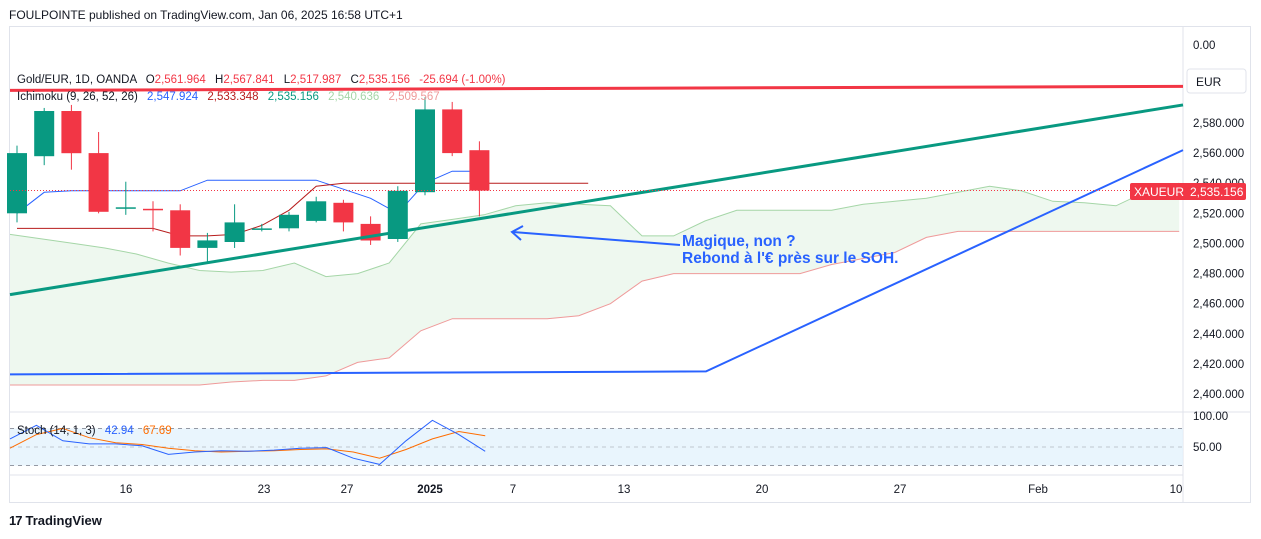 This screenshot has height=539, width=1261. I want to click on price-tick-label: 2,520.000, so click(1218, 214).